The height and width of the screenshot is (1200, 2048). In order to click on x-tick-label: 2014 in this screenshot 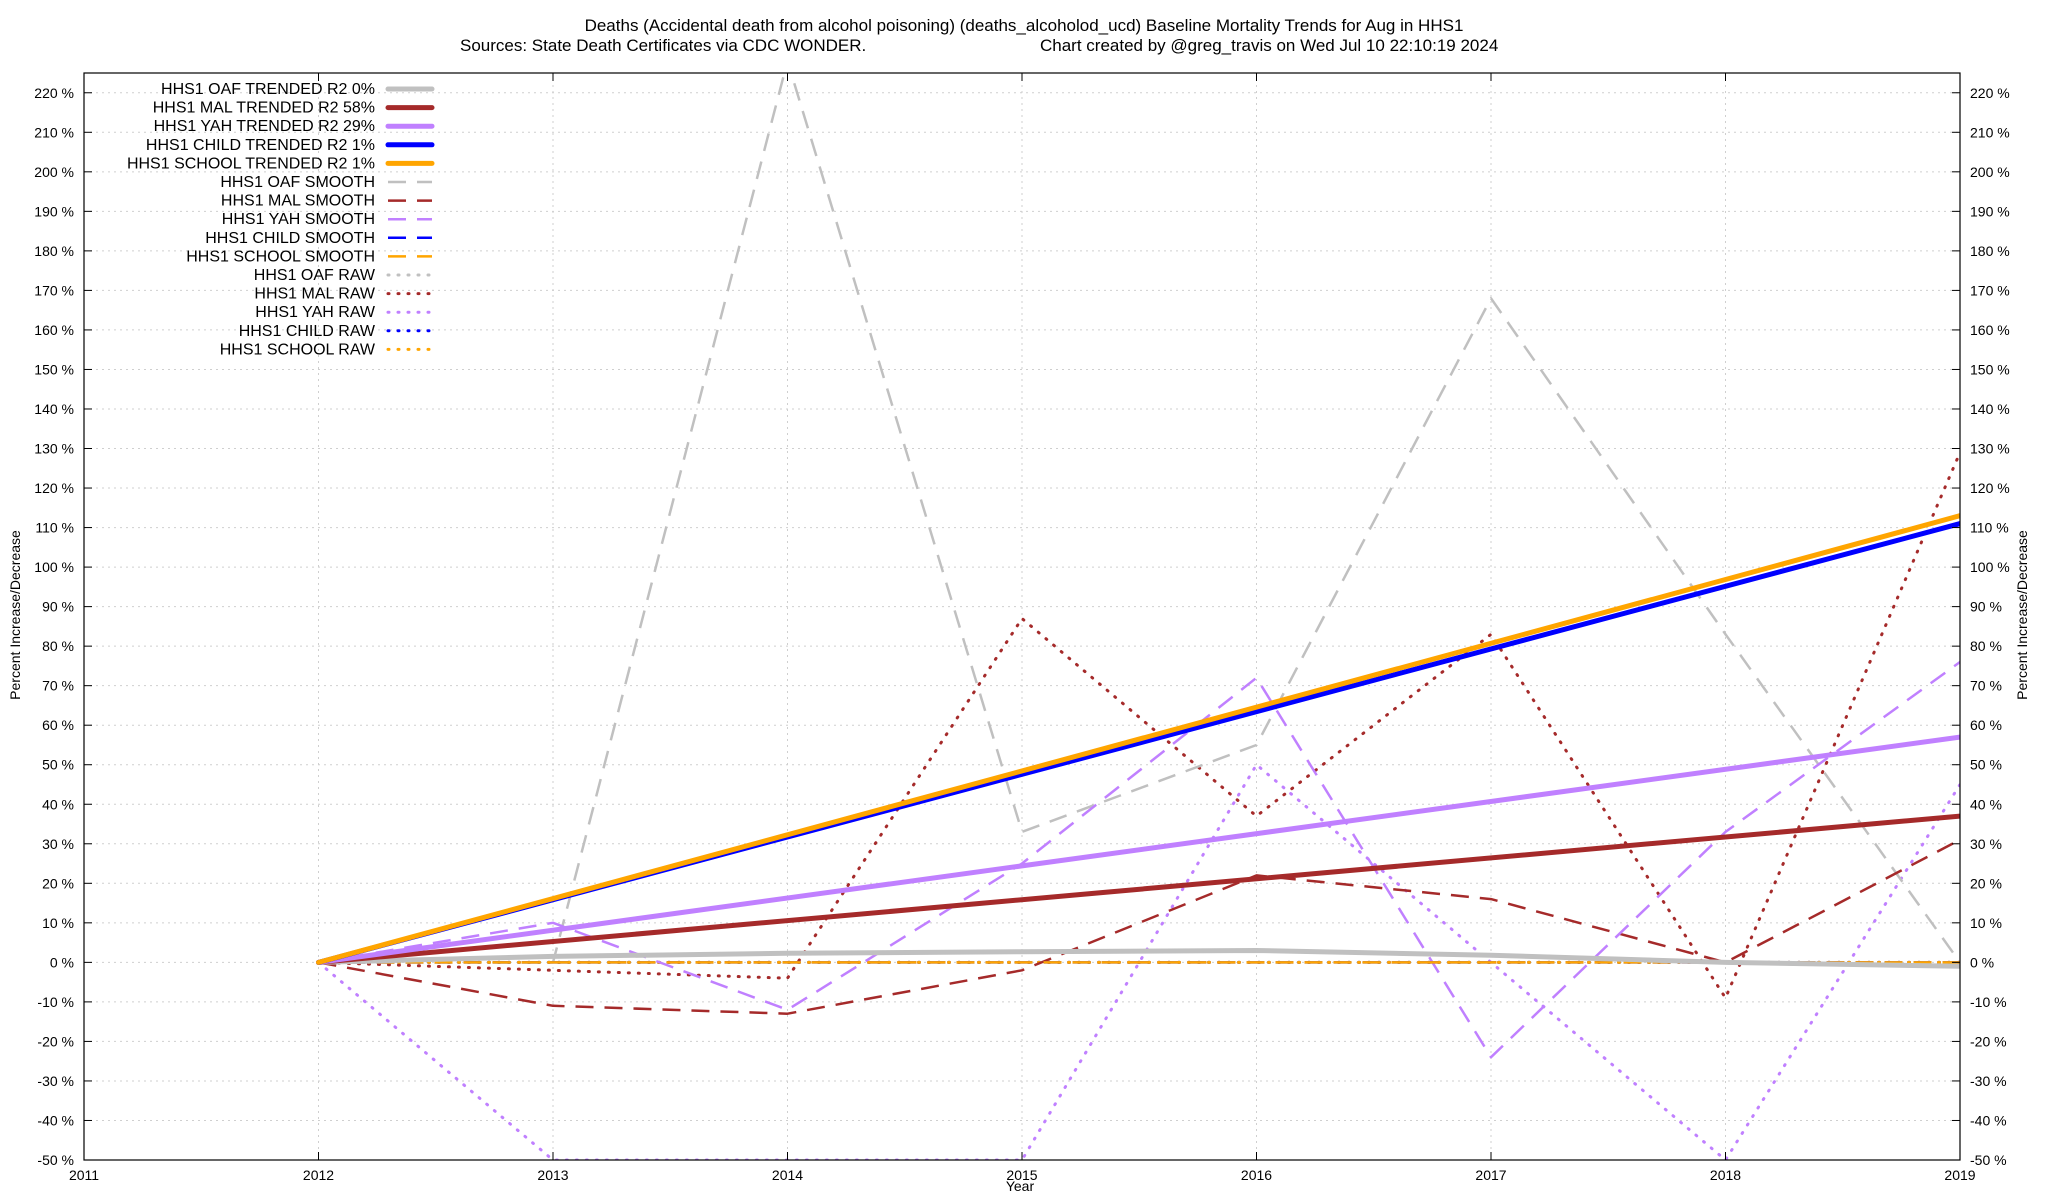, I will do `click(787, 1175)`.